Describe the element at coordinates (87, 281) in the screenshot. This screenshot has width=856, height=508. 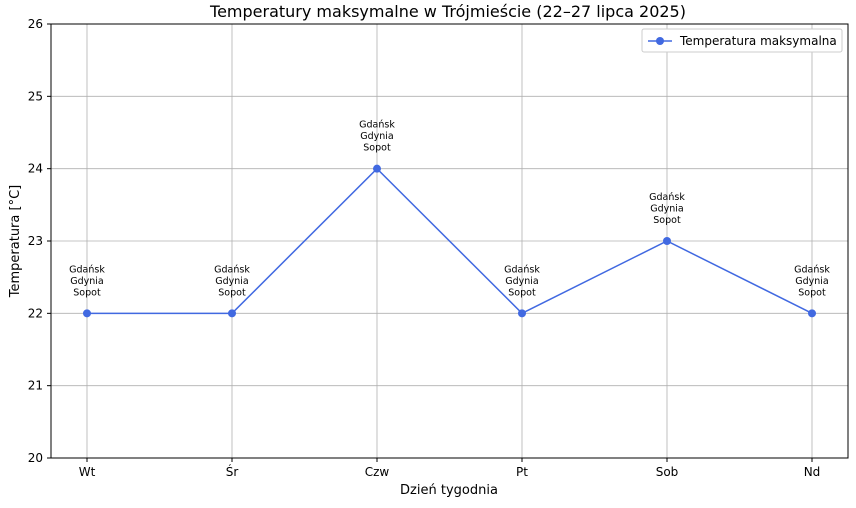
I see `annotation-Wt: Gdańsk Gdynia Sopot` at that location.